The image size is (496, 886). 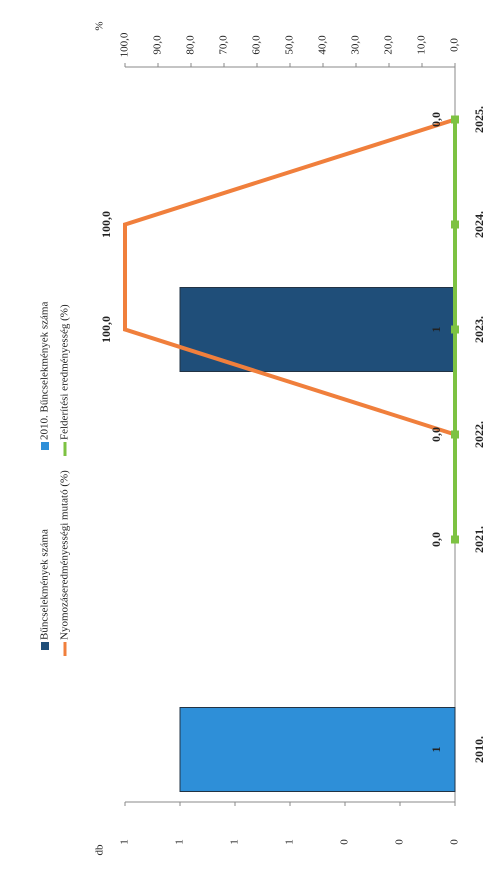 I want to click on x-tick-label: 2022., so click(x=479, y=434).